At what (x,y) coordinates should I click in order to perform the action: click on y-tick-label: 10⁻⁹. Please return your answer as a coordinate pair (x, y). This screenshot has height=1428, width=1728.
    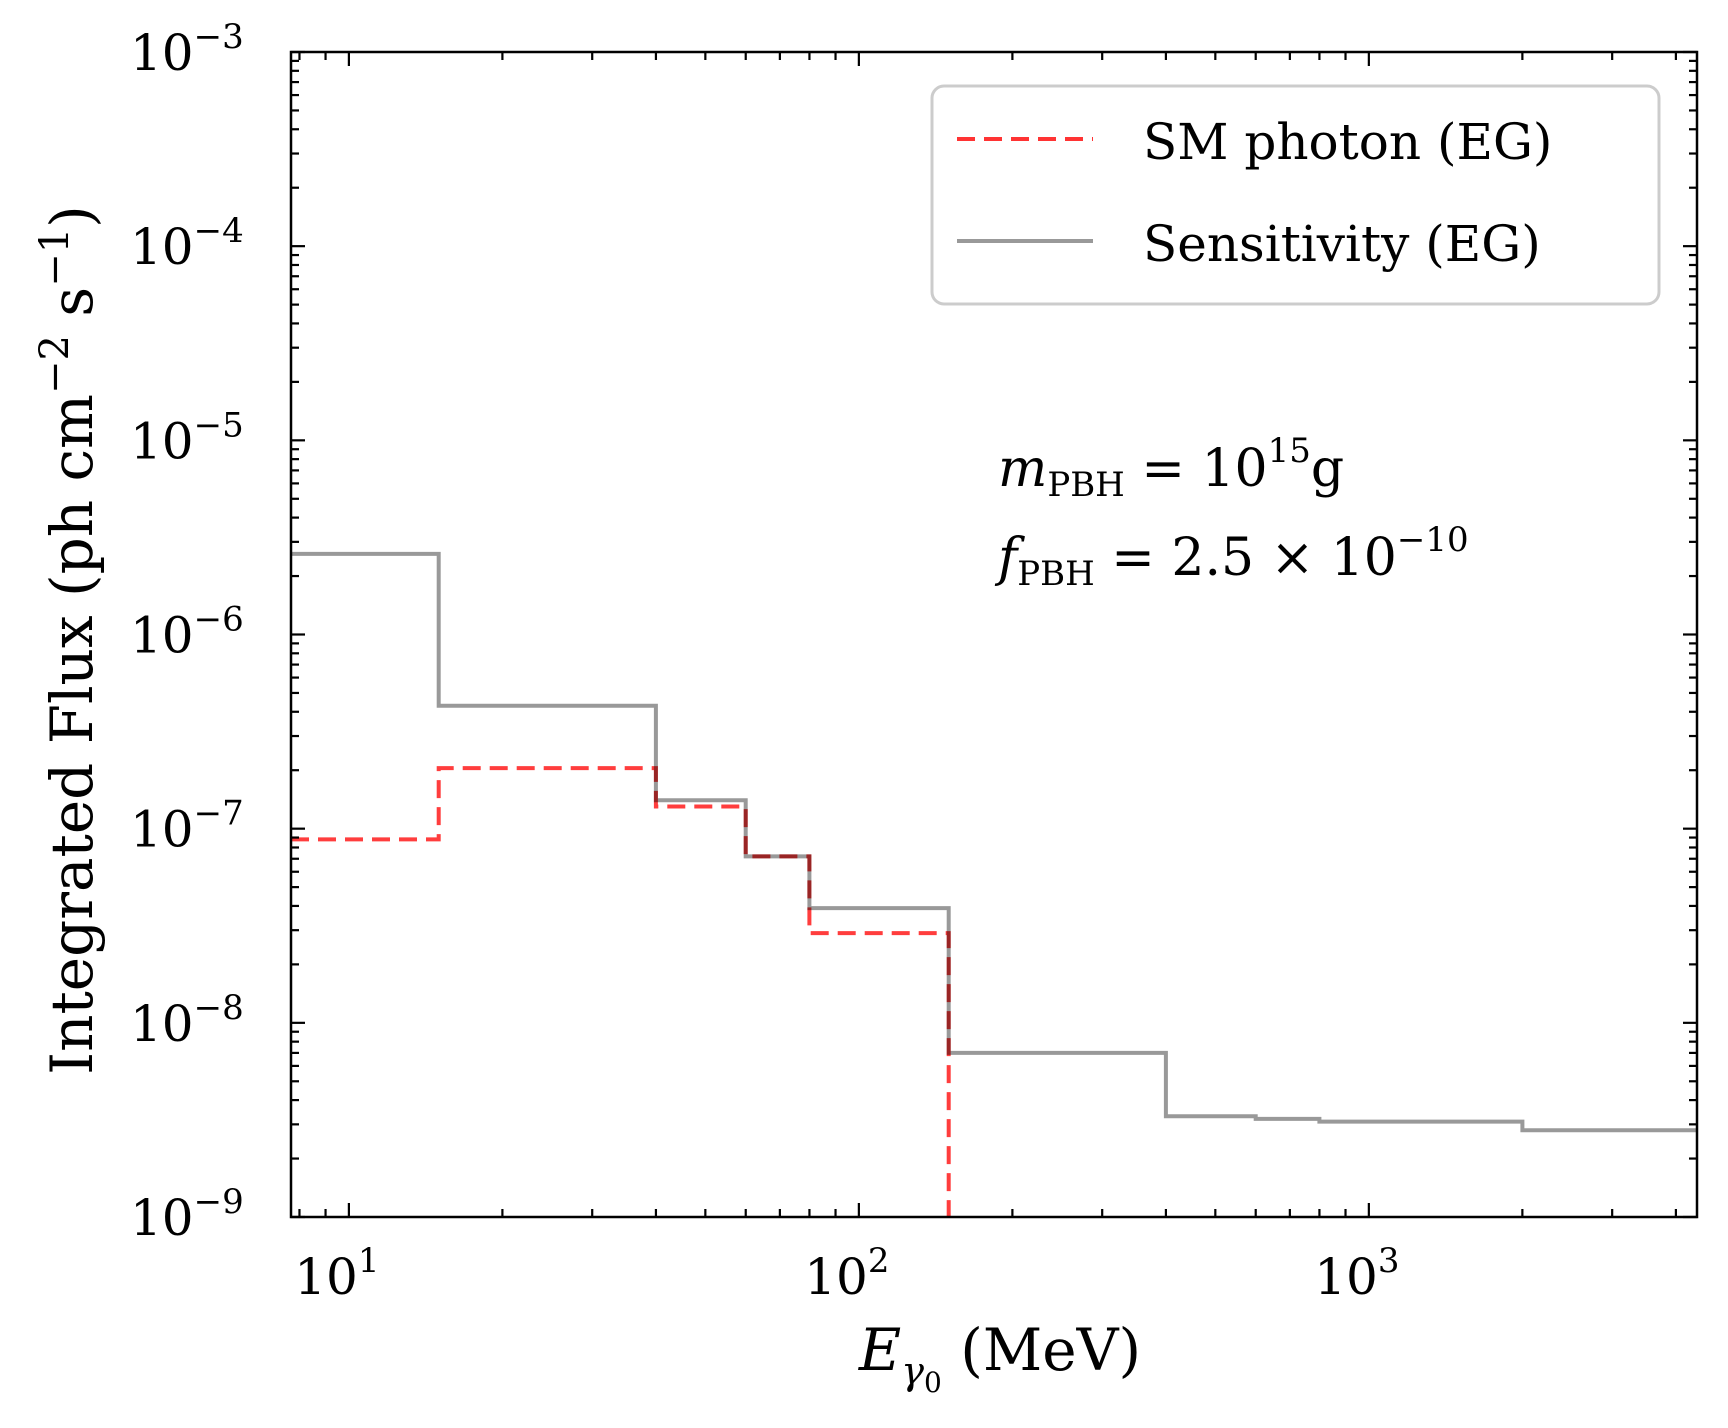
    Looking at the image, I should click on (187, 1214).